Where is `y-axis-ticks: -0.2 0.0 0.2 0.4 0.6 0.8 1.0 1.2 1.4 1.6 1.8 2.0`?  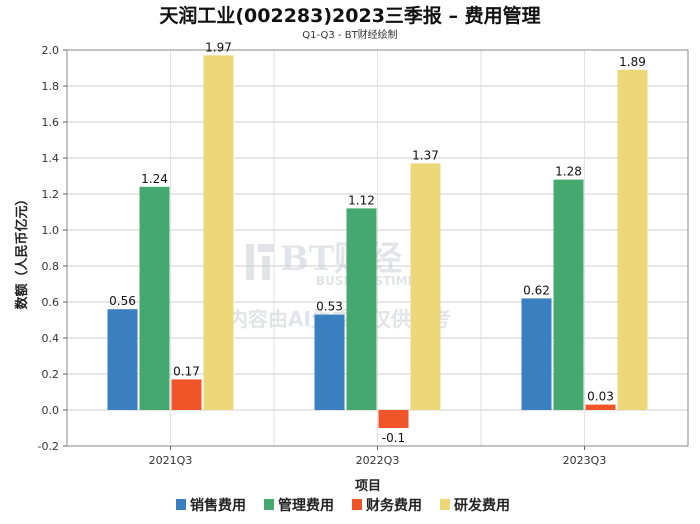 y-axis-ticks: -0.2 0.0 0.2 0.4 0.6 0.8 1.0 1.2 1.4 1.6 1.8 2.0 is located at coordinates (52, 248).